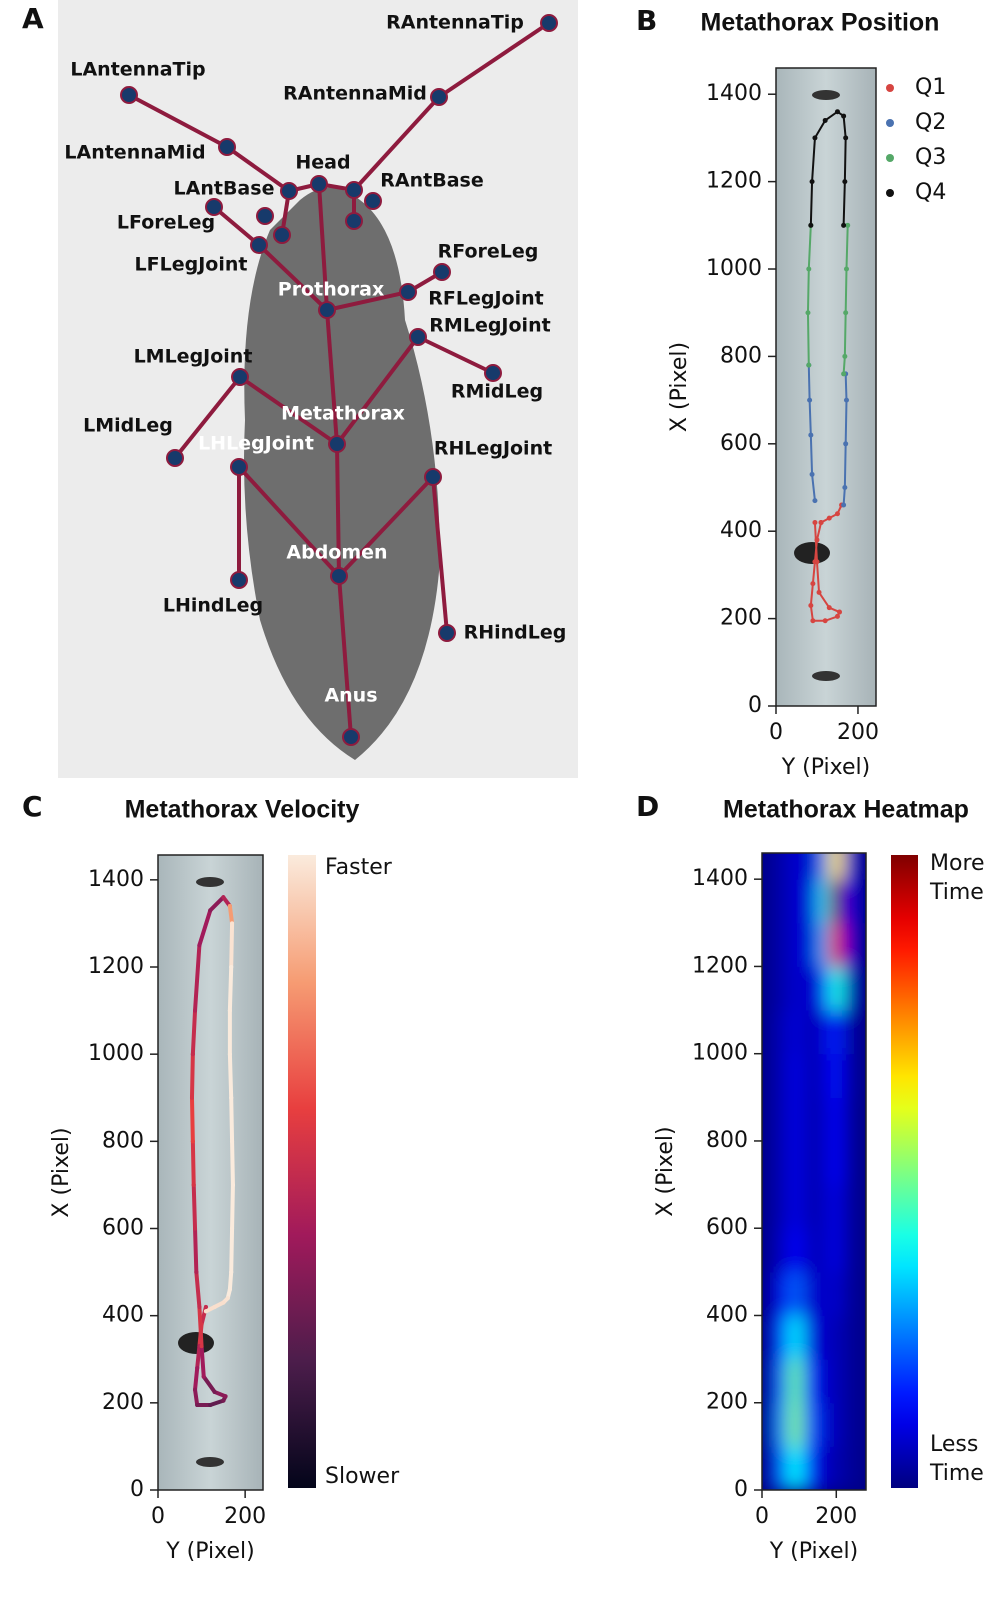 This screenshot has height=1597, width=1008. Describe the element at coordinates (890, 158) in the screenshot. I see `legend-marker` at that location.